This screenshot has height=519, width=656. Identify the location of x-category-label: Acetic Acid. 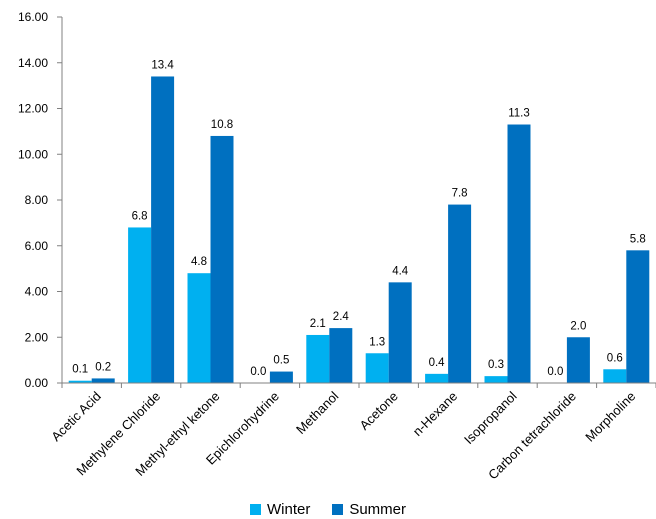
(76, 417).